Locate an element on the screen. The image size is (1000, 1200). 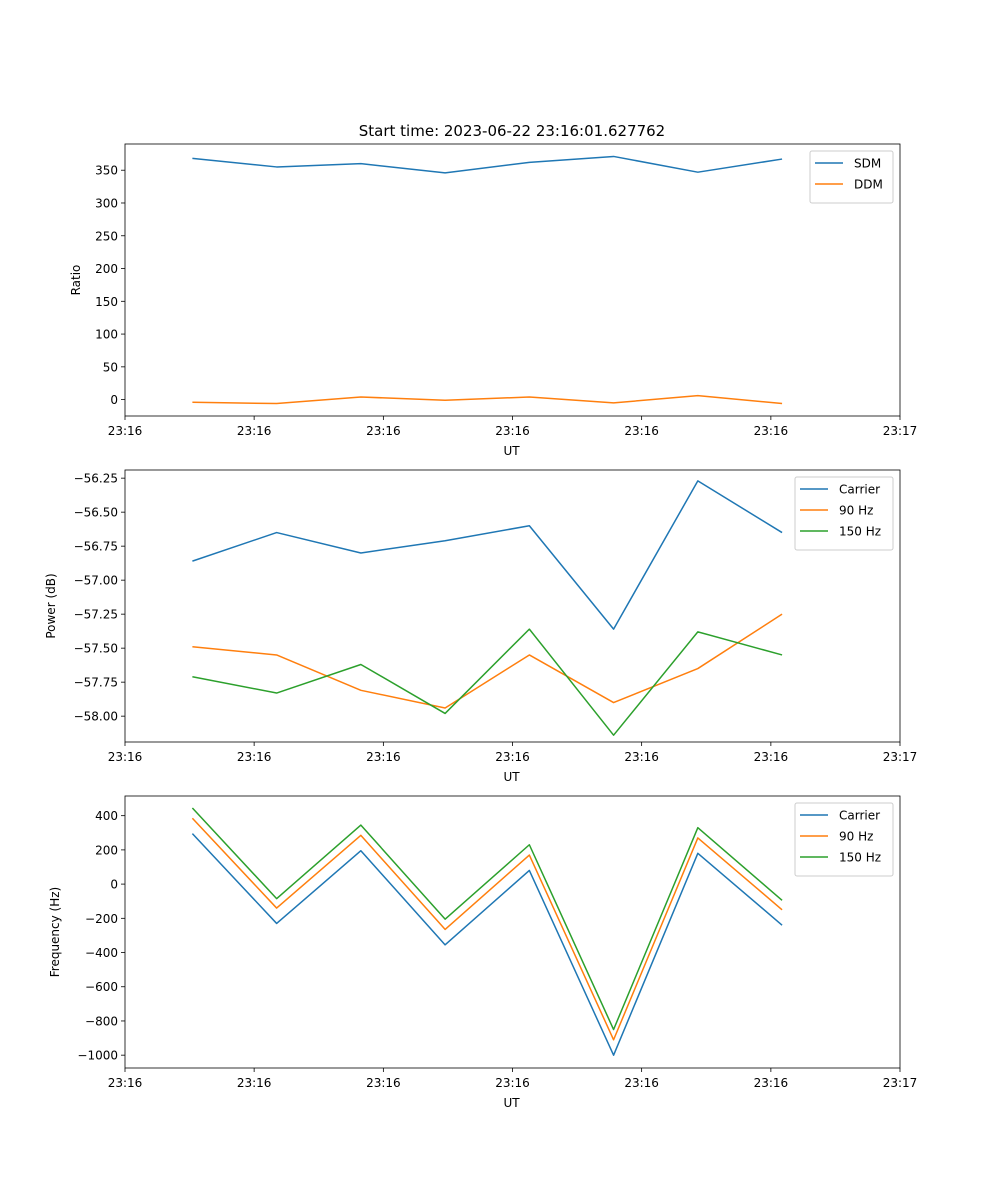
y-axis-label: Power (dB) is located at coordinates (51, 605).